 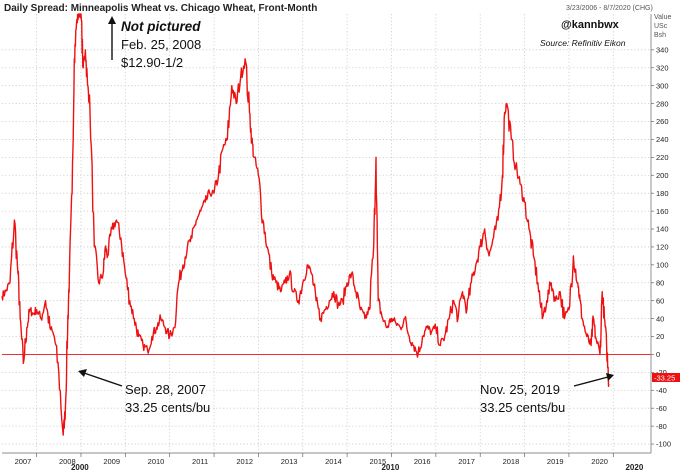 I want to click on annotation-not-pictured: Not pictured Feb. 25, 2008 $12.90-1/2, so click(x=154, y=43).